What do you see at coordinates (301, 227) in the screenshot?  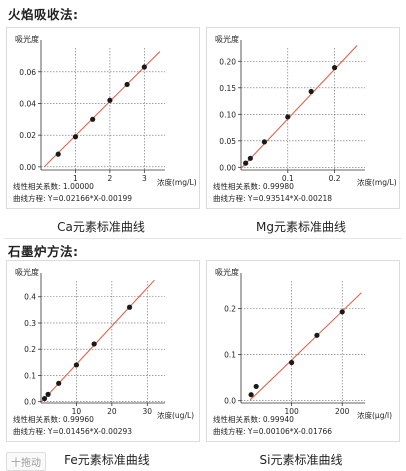 I see `mg-caption: Mg元素标准曲线` at bounding box center [301, 227].